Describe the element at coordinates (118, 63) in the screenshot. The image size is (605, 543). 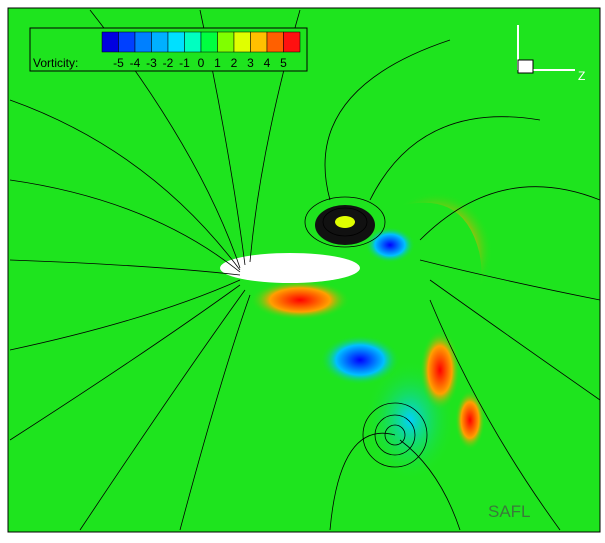
I see `colorbar-tick-label: -5` at that location.